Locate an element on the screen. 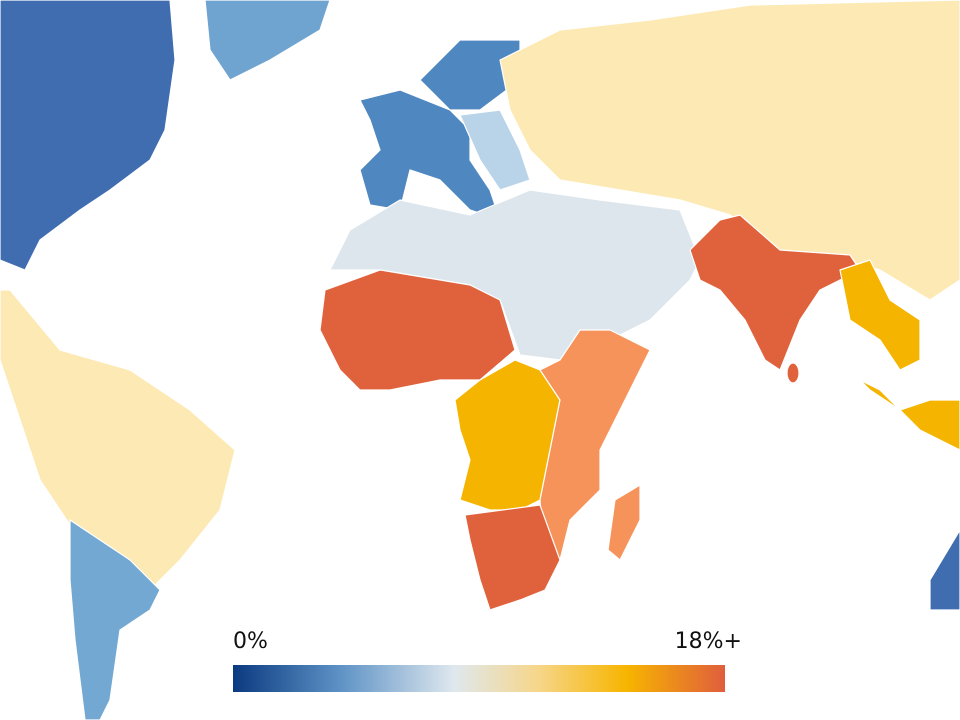 Image resolution: width=960 pixels, height=720 pixels. south-asia is located at coordinates (775, 292).